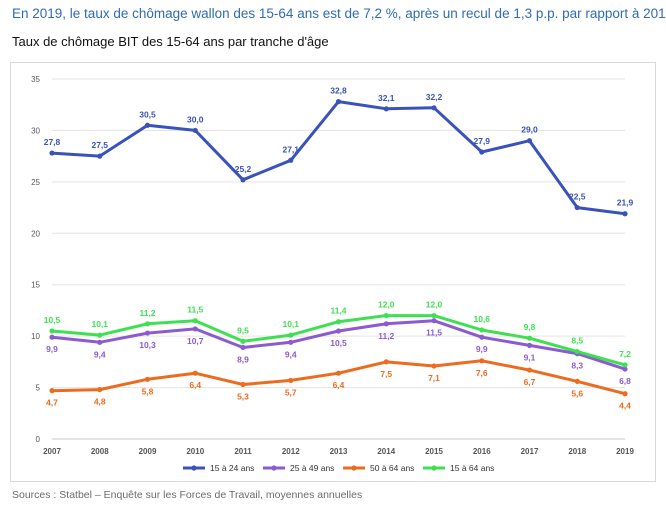 This screenshot has width=666, height=509. I want to click on data-label: 25,2, so click(243, 169).